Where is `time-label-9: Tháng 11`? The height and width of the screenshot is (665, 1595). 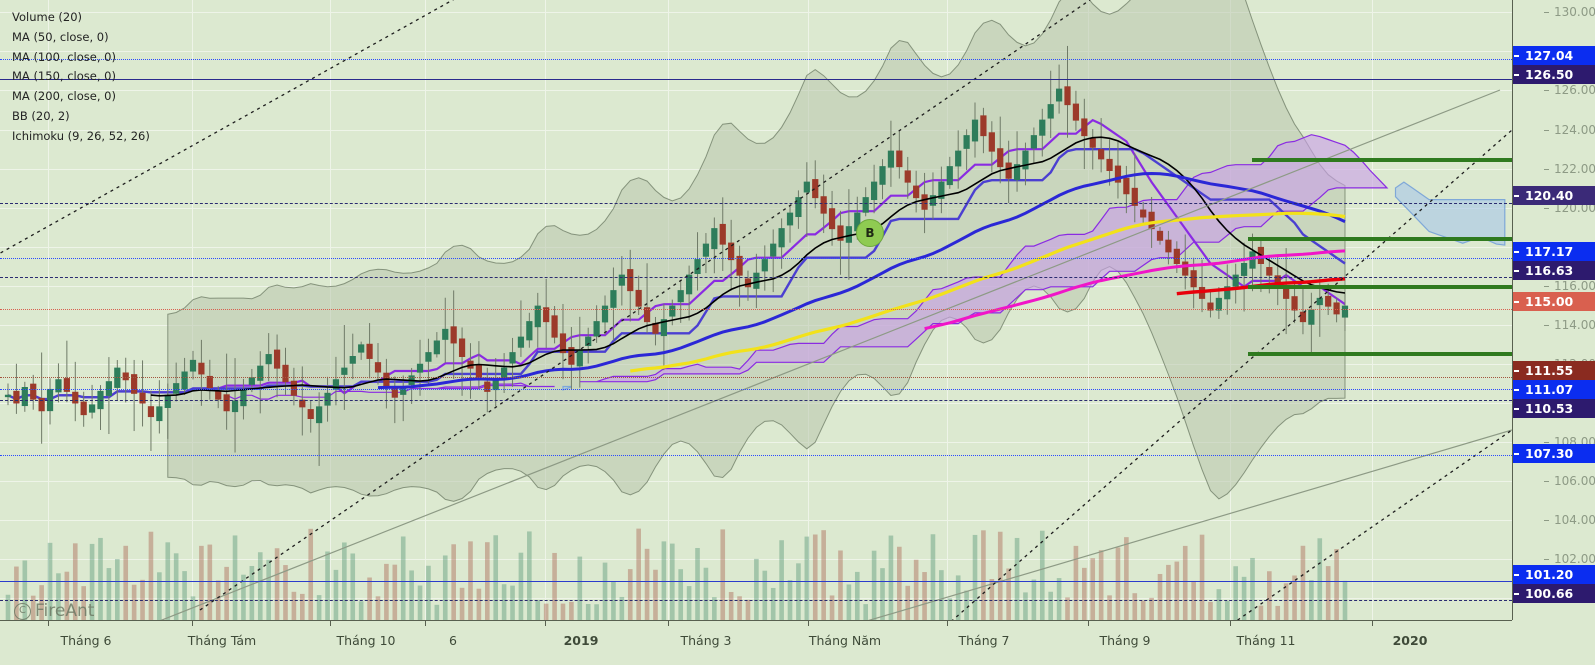
time-label-9: Tháng 11 is located at coordinates (1266, 640).